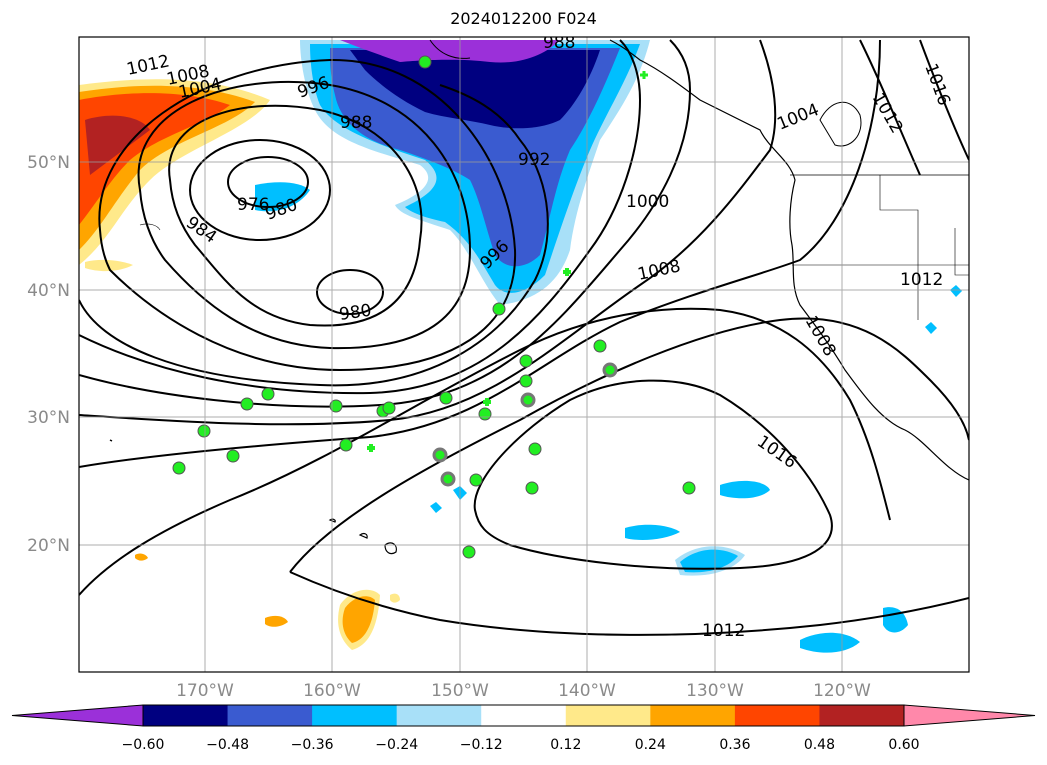 This screenshot has height=765, width=1047. What do you see at coordinates (332, 691) in the screenshot?
I see `lon-label: 160°W` at bounding box center [332, 691].